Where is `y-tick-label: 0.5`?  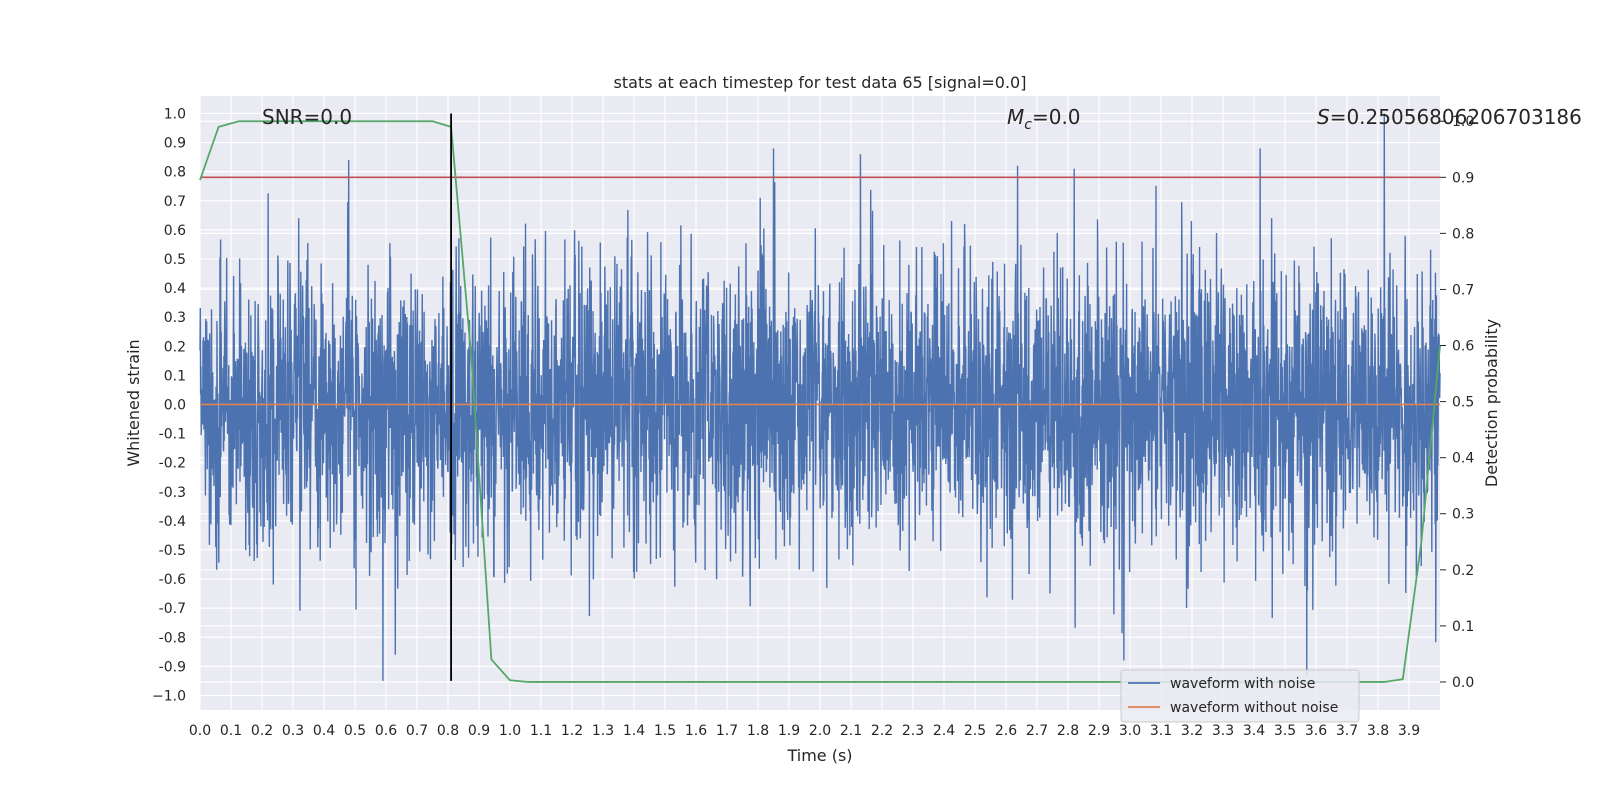 y-tick-label: 0.5 is located at coordinates (175, 260).